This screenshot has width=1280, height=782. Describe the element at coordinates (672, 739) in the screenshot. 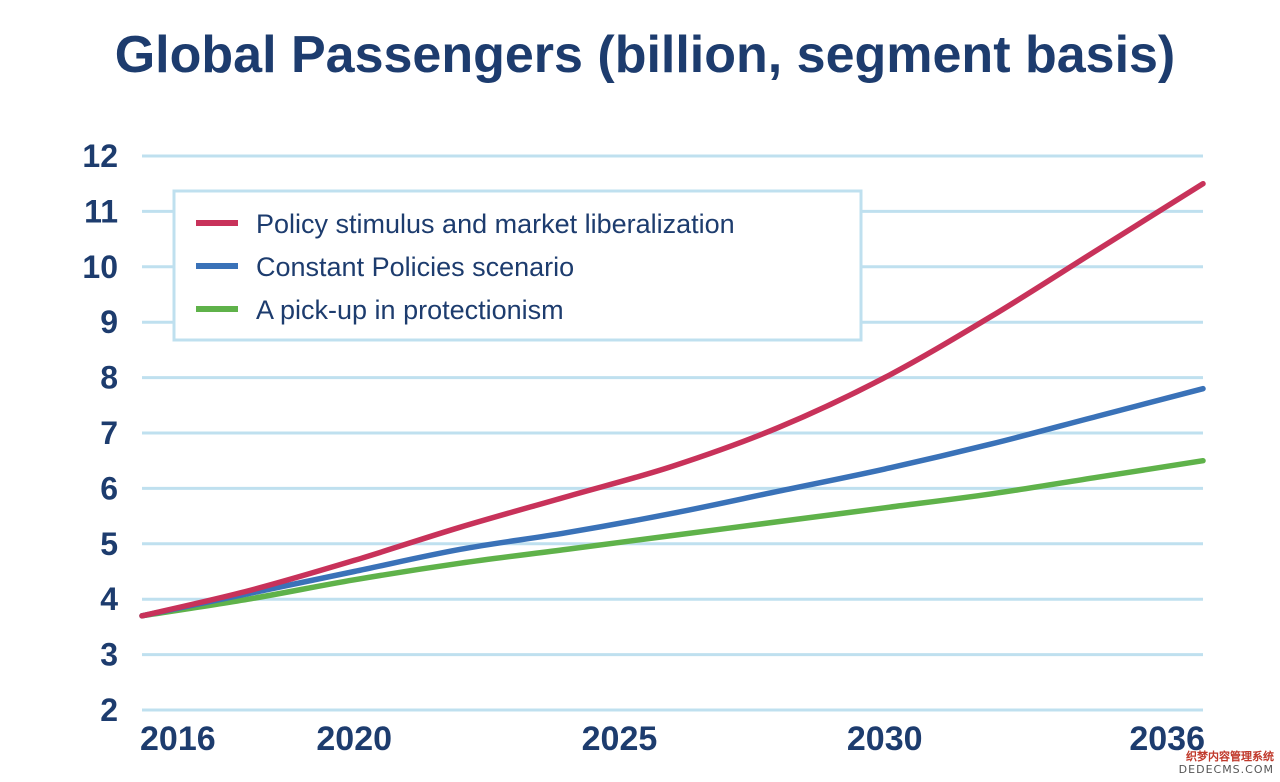

I see `x-axis-ticks: 2016 2020 2025 2030 2036` at that location.